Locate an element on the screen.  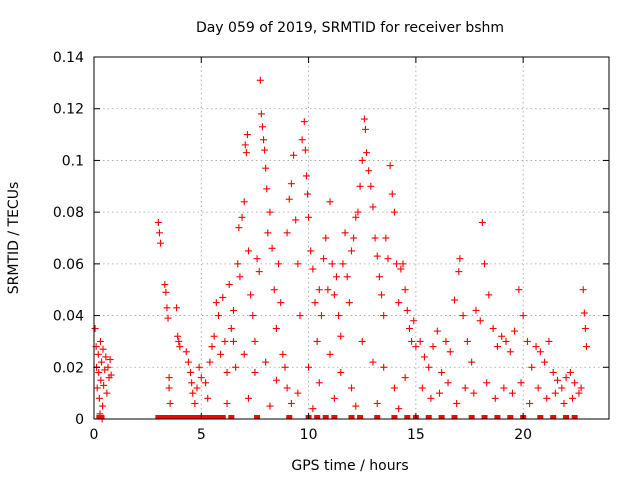
y-tick-label: 0.12 is located at coordinates (68, 110).